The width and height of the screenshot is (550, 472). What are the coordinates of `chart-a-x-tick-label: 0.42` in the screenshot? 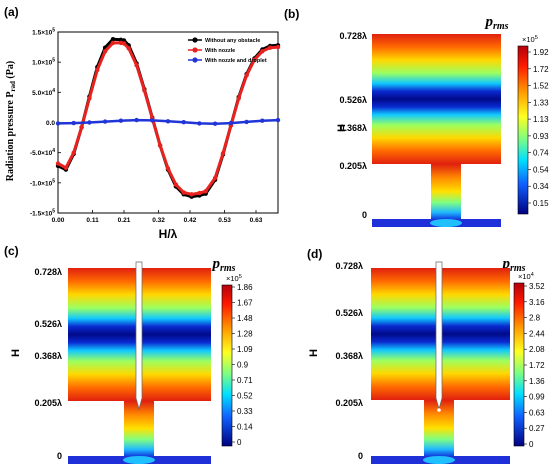 It's located at (190, 220).